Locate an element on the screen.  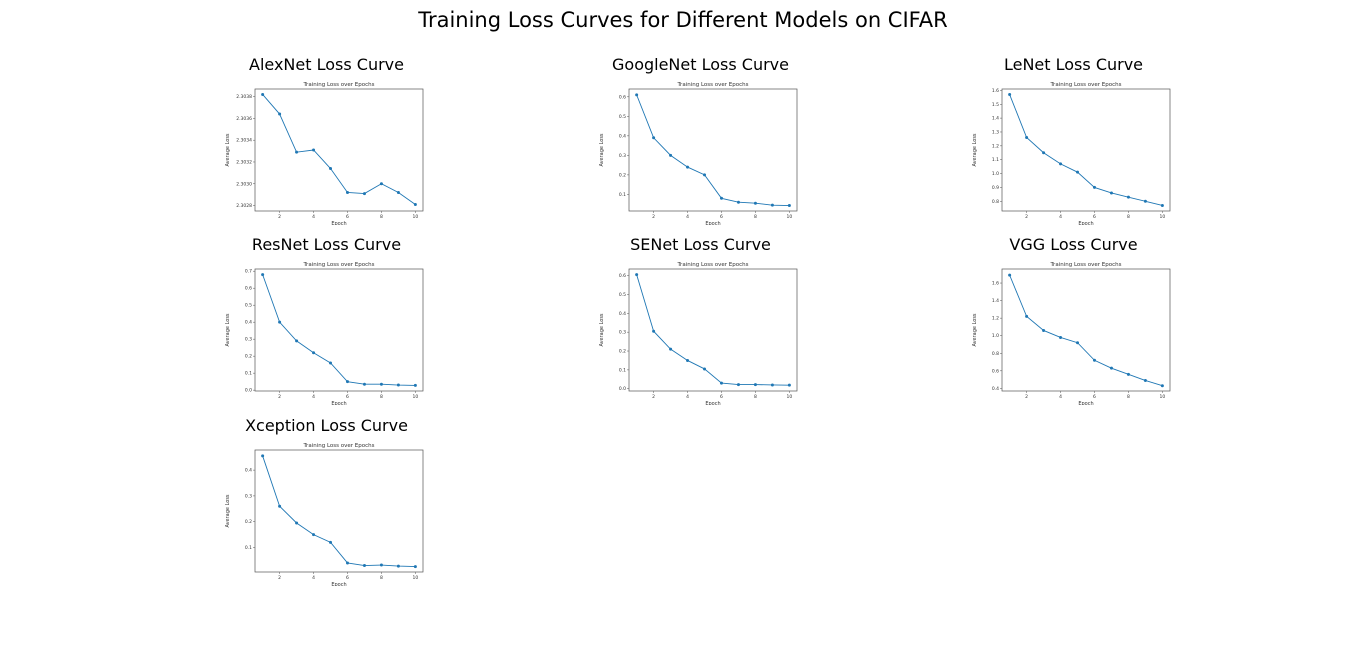
y-tick-label: 1.2 is located at coordinates (995, 319).